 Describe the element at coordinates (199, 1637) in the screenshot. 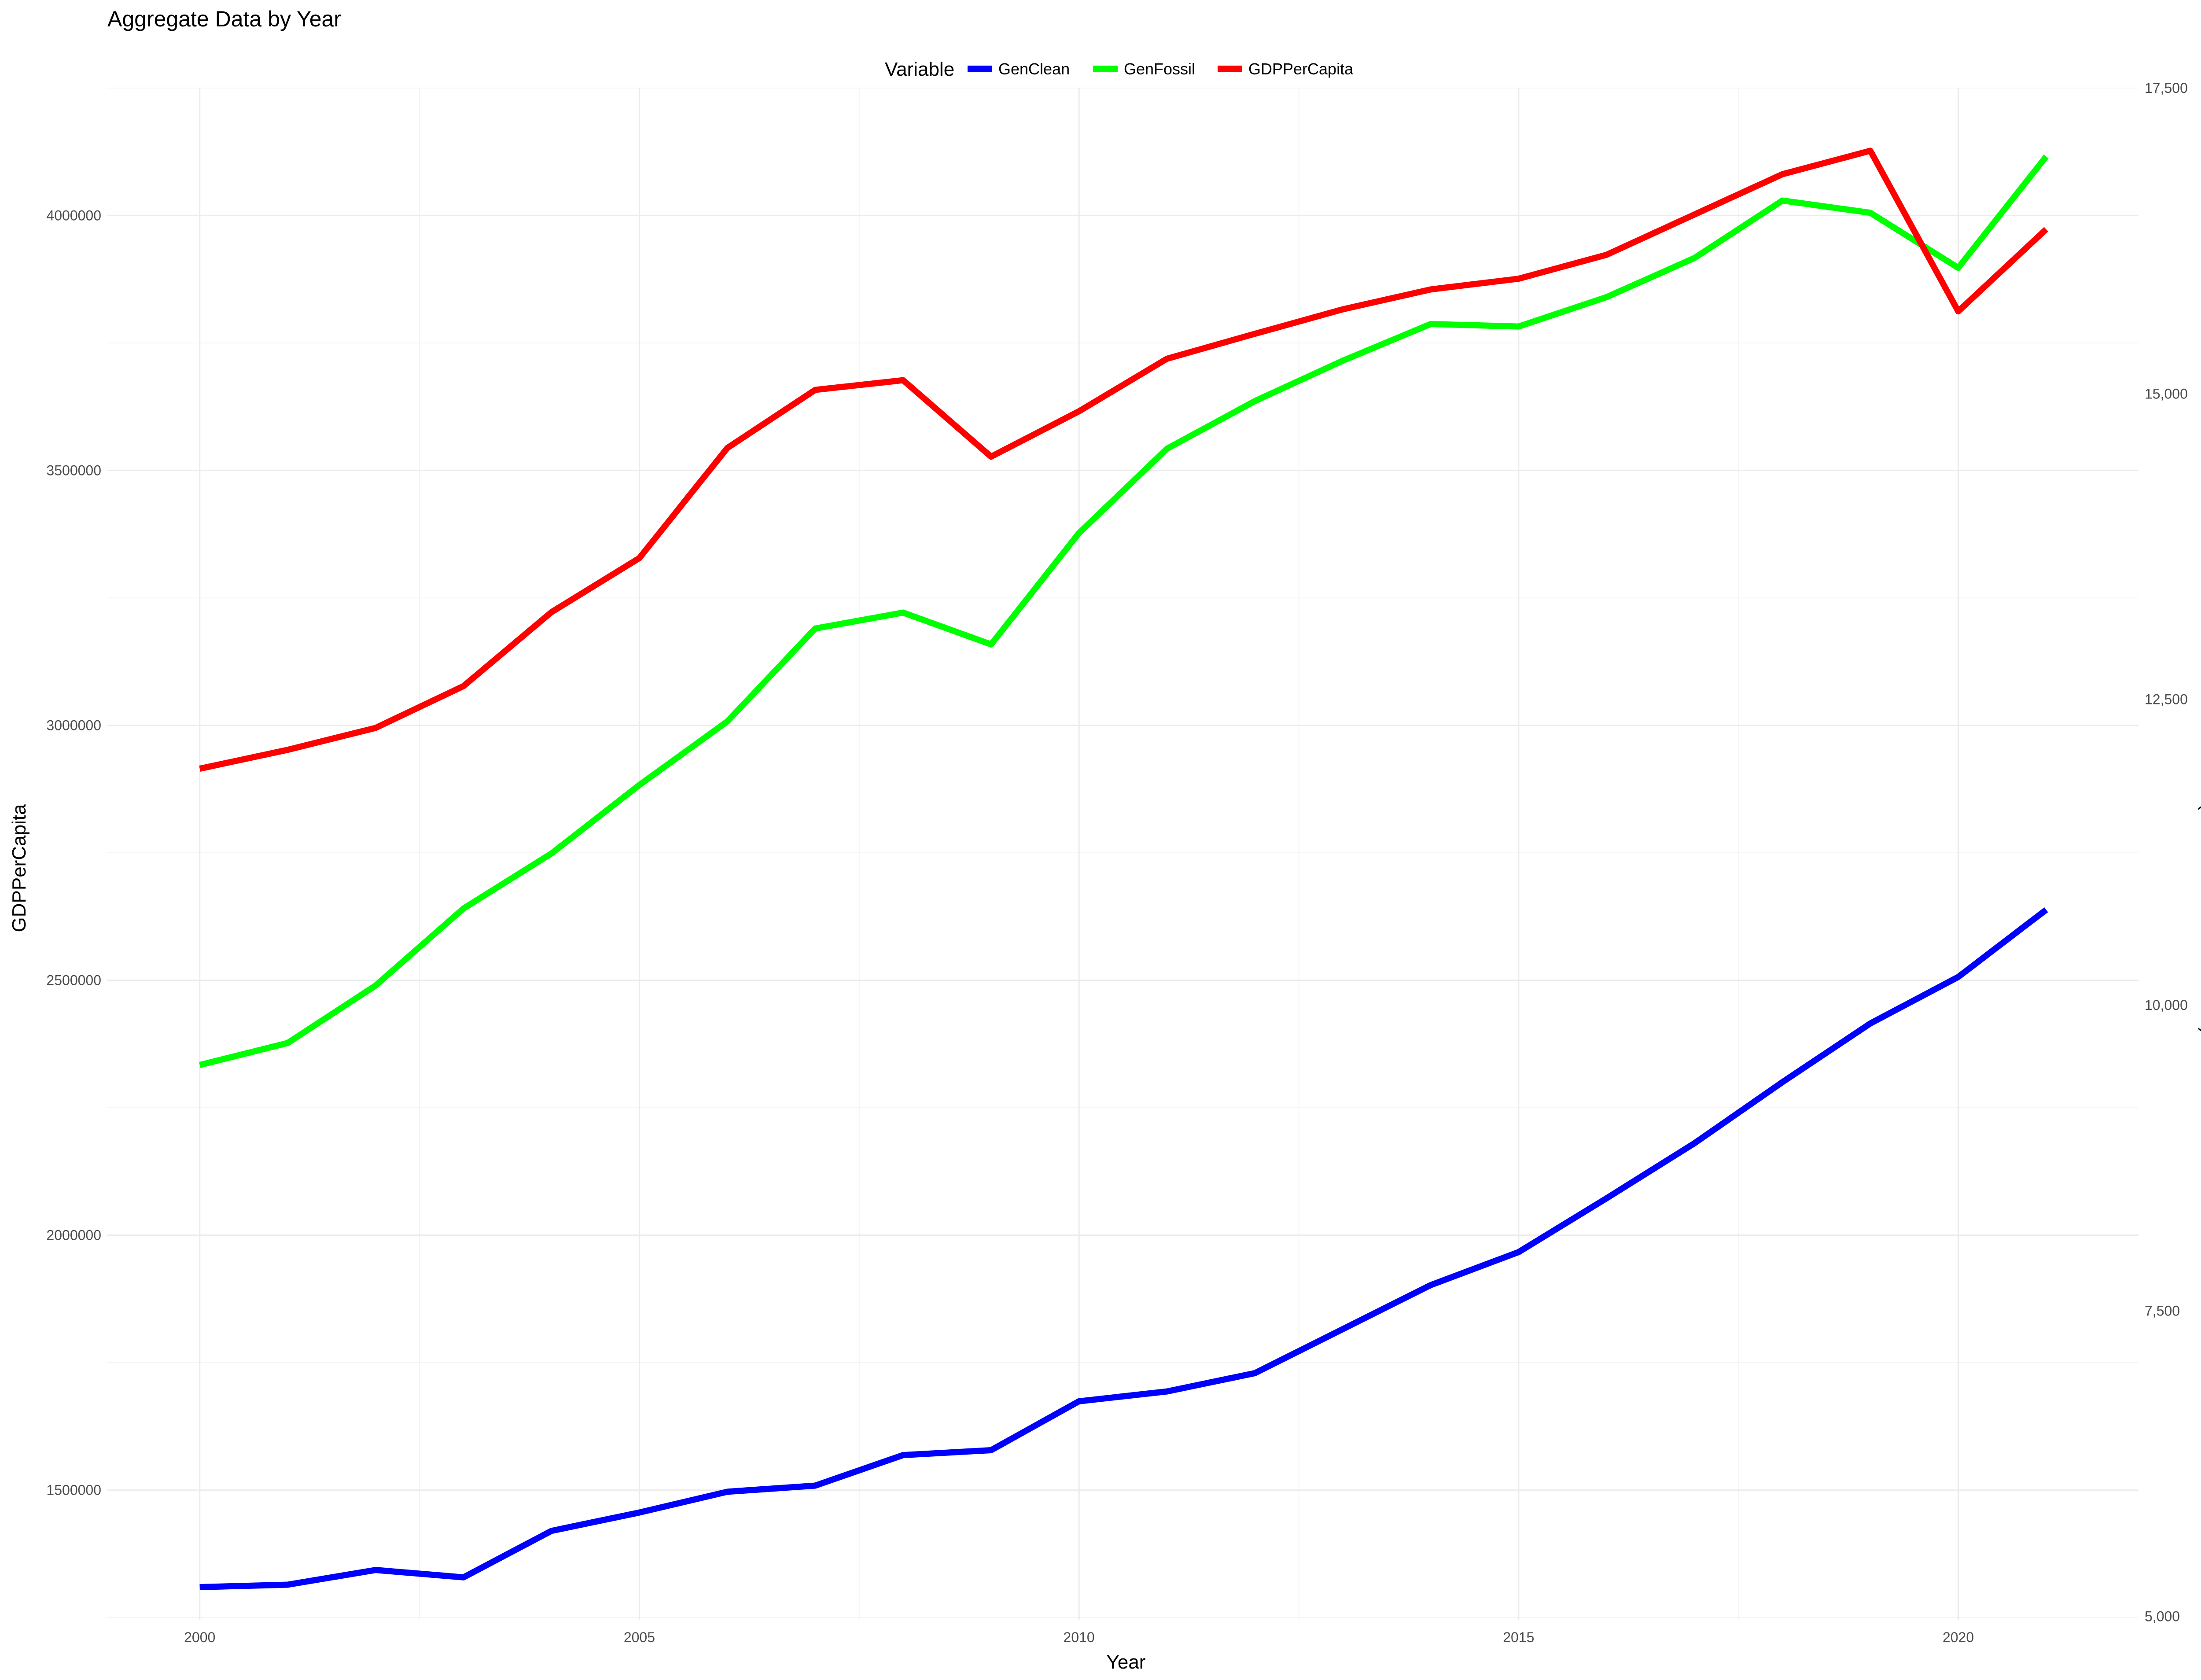

I see `x-tick-label: 2000` at that location.